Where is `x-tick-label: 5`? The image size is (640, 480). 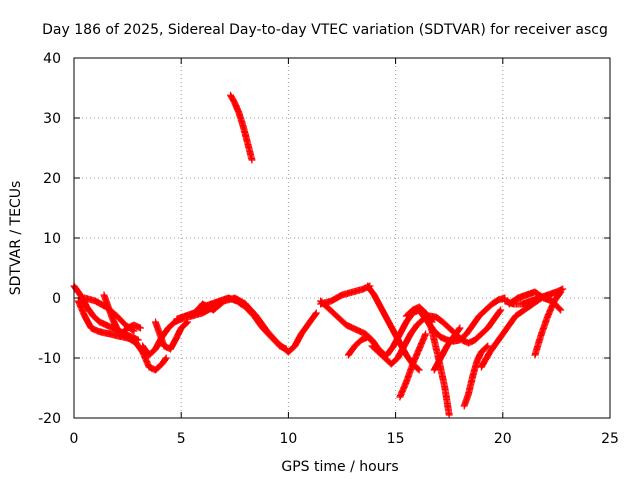 x-tick-label: 5 is located at coordinates (181, 439).